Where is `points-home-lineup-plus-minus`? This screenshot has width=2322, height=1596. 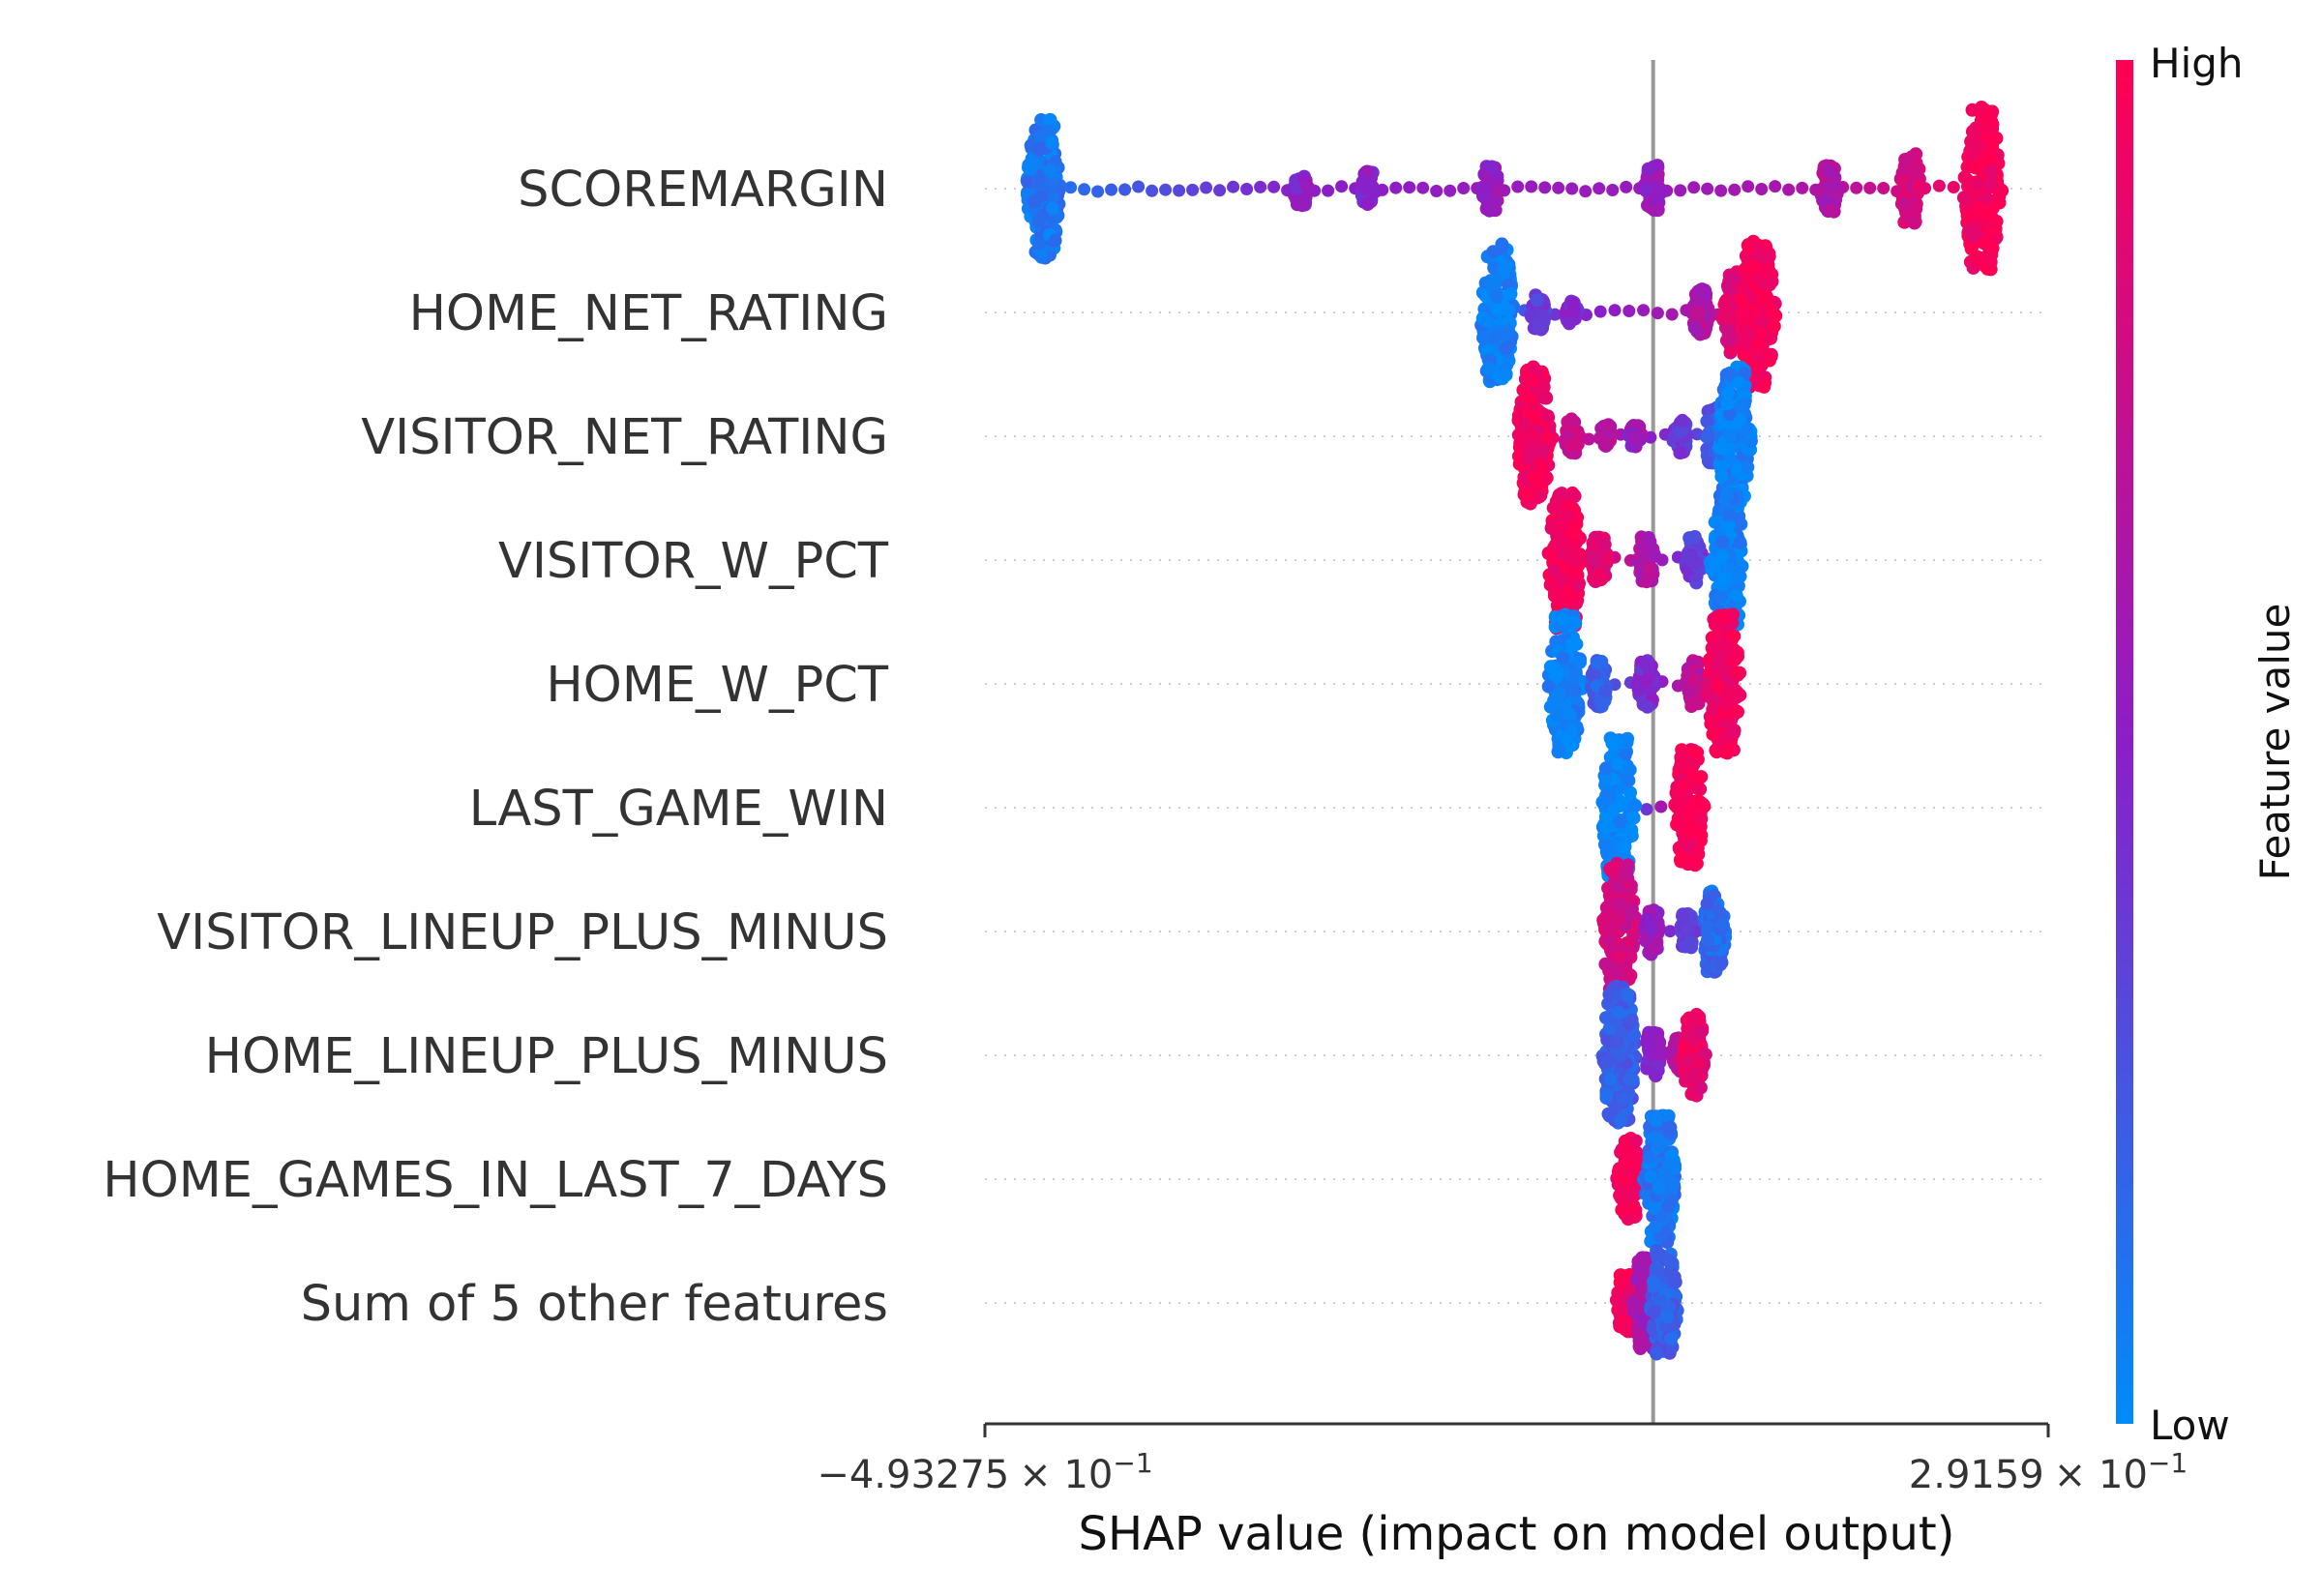
points-home-lineup-plus-minus is located at coordinates (1653, 1055).